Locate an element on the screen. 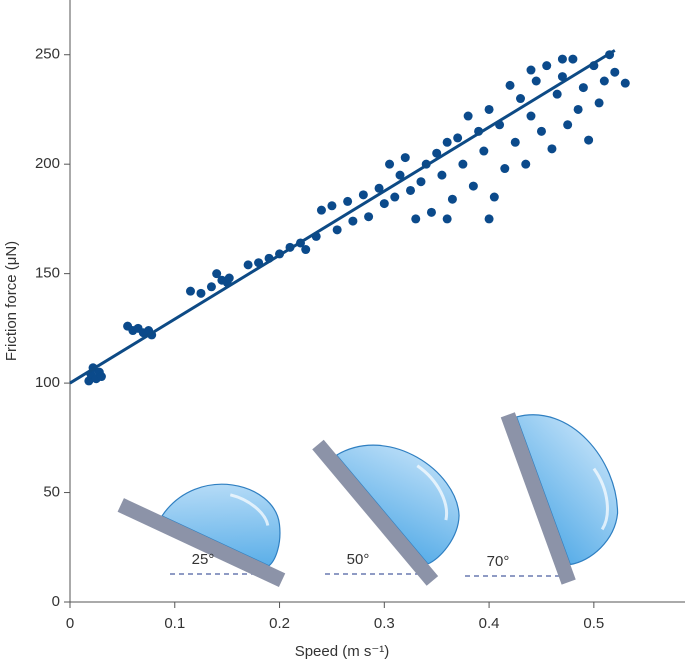 Image resolution: width=685 pixels, height=662 pixels. x-axis-label: Speed (m s⁻¹) is located at coordinates (342, 651).